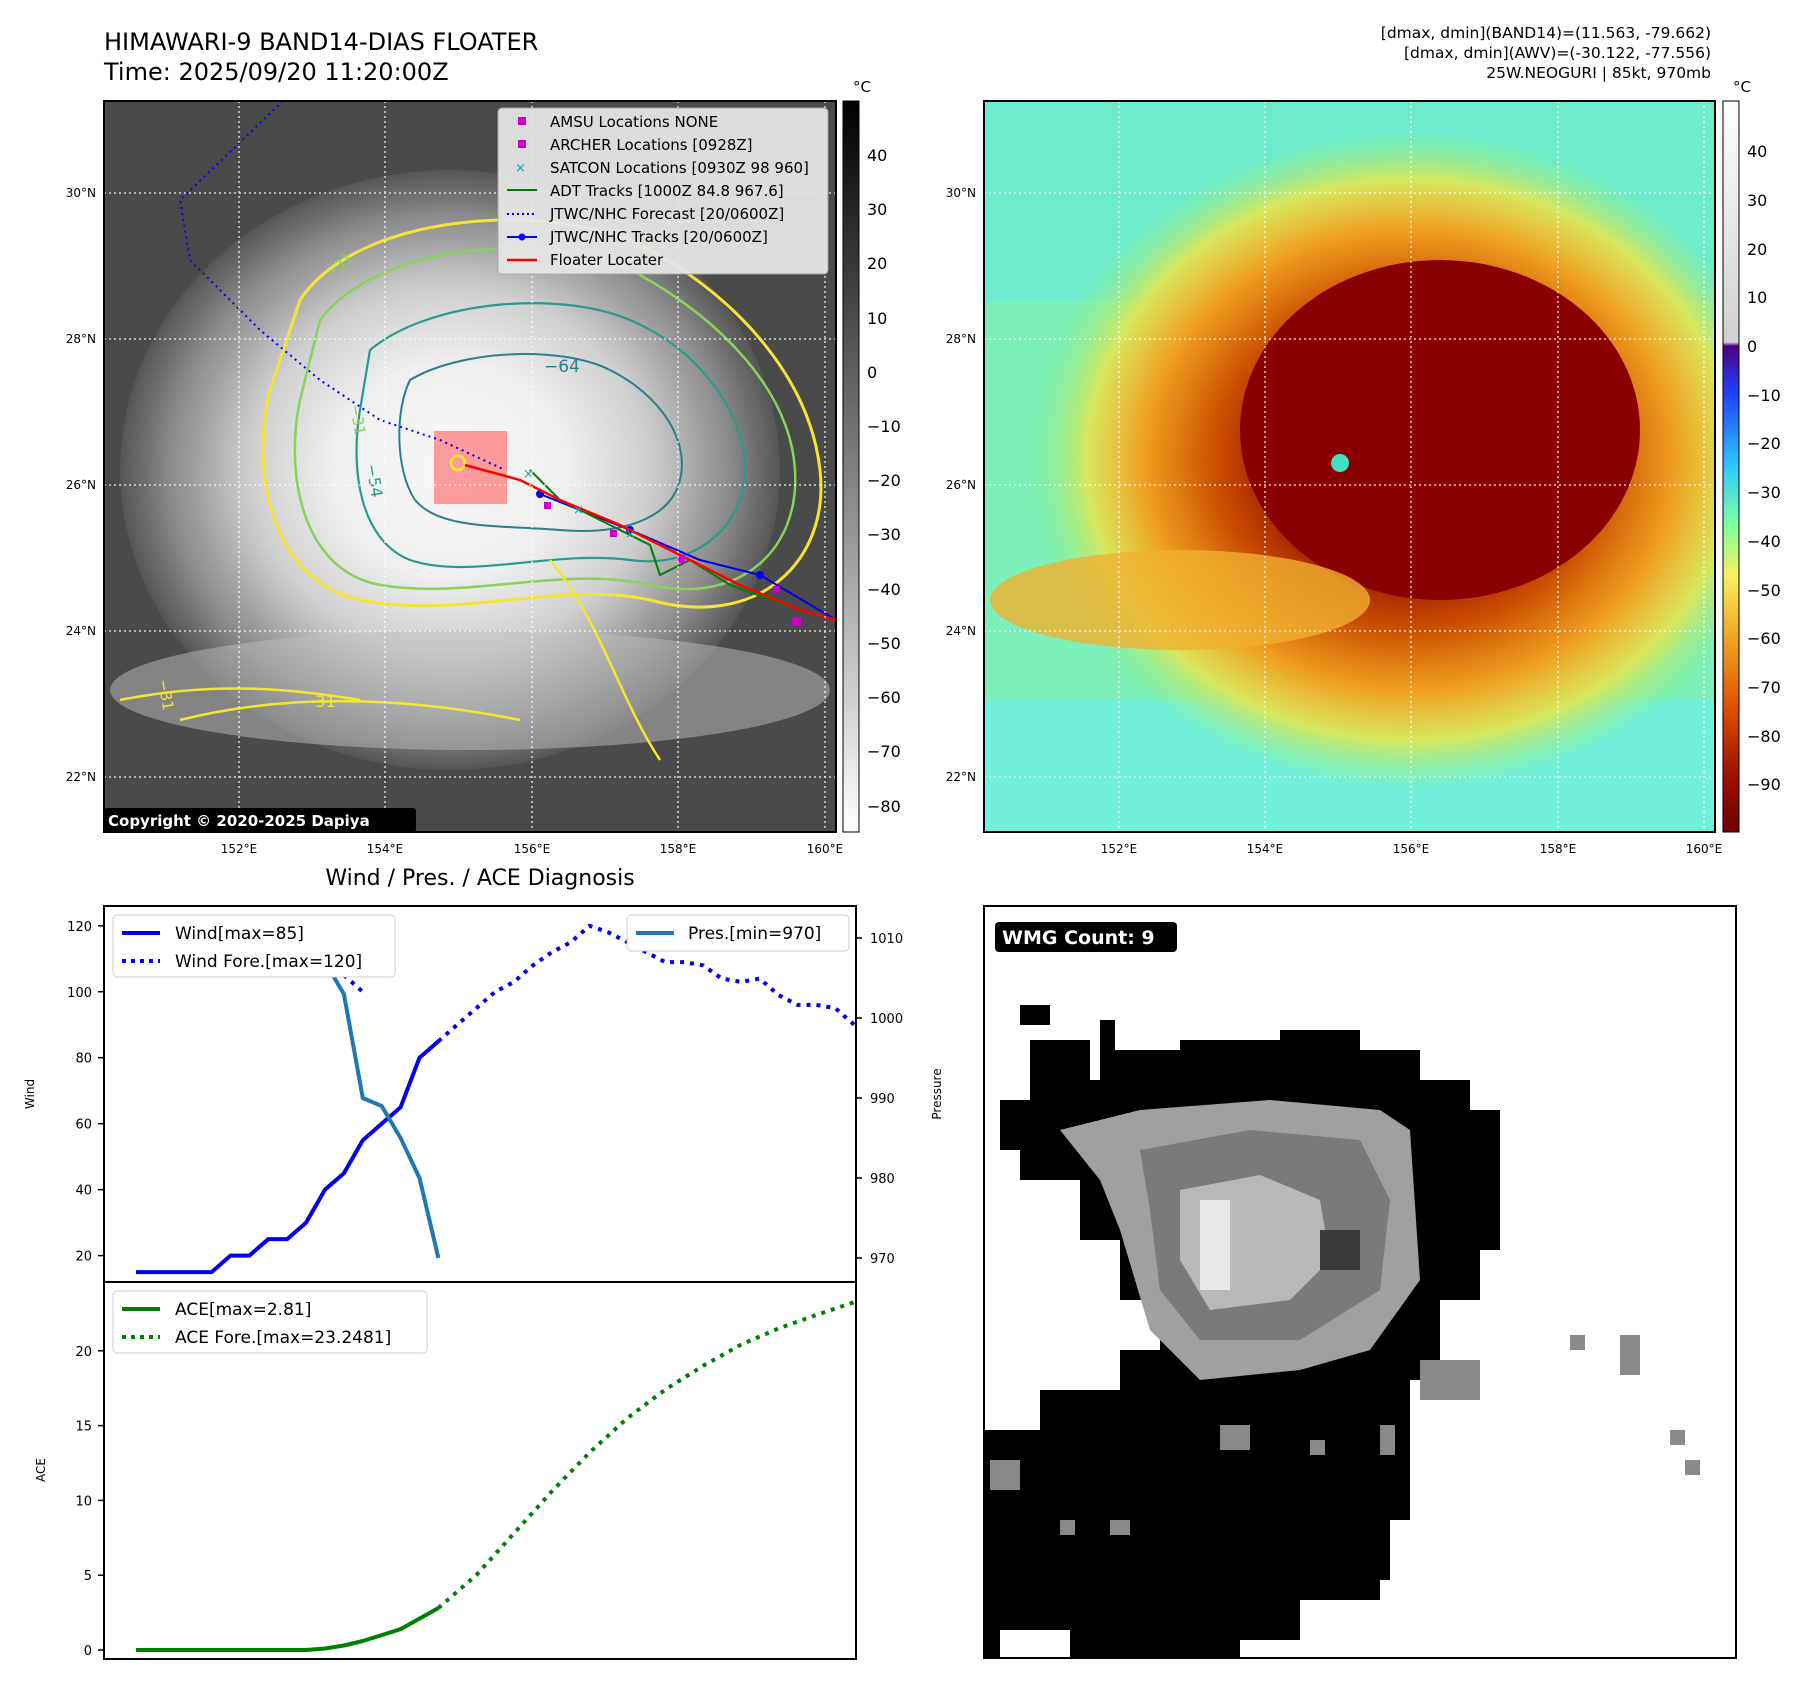 The height and width of the screenshot is (1690, 1797). I want to click on legend-item: ADT Tracks [1000Z 84.8 967.6], so click(667, 191).